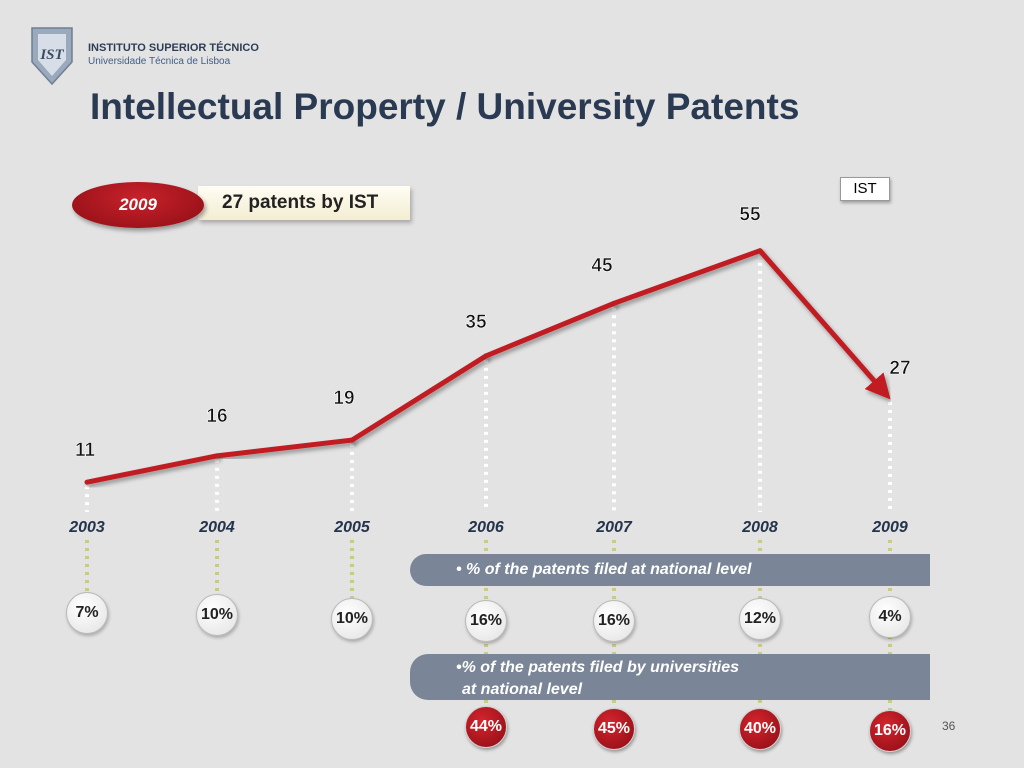  Describe the element at coordinates (890, 731) in the screenshot. I see `universities-pct-2009: 16%` at that location.